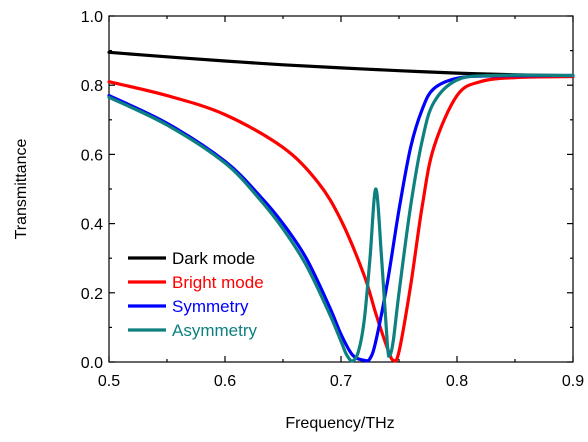  I want to click on y-tick-label: 0.4, so click(92, 225).